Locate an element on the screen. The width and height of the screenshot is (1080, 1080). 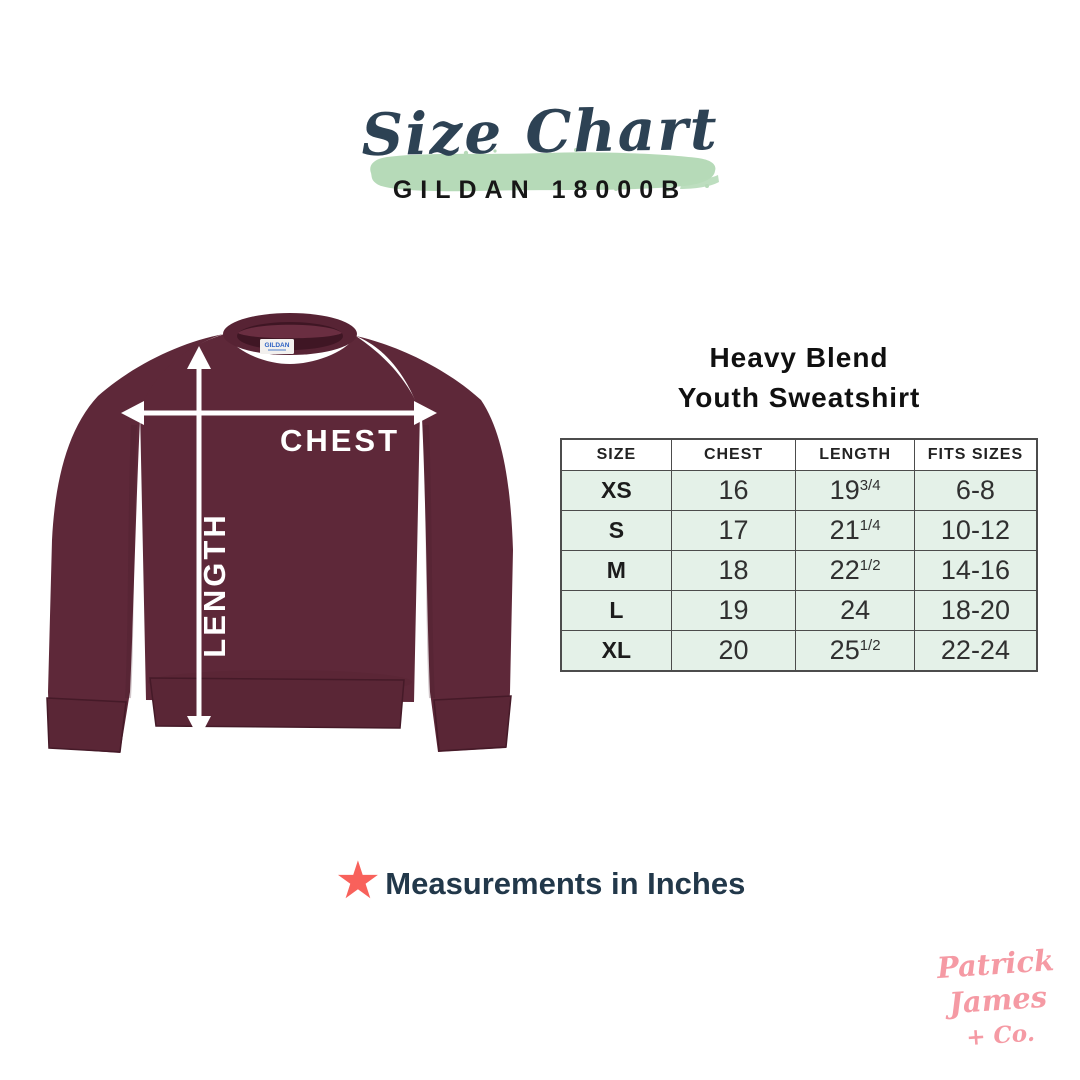
green-brush-stroke is located at coordinates (544, 170).